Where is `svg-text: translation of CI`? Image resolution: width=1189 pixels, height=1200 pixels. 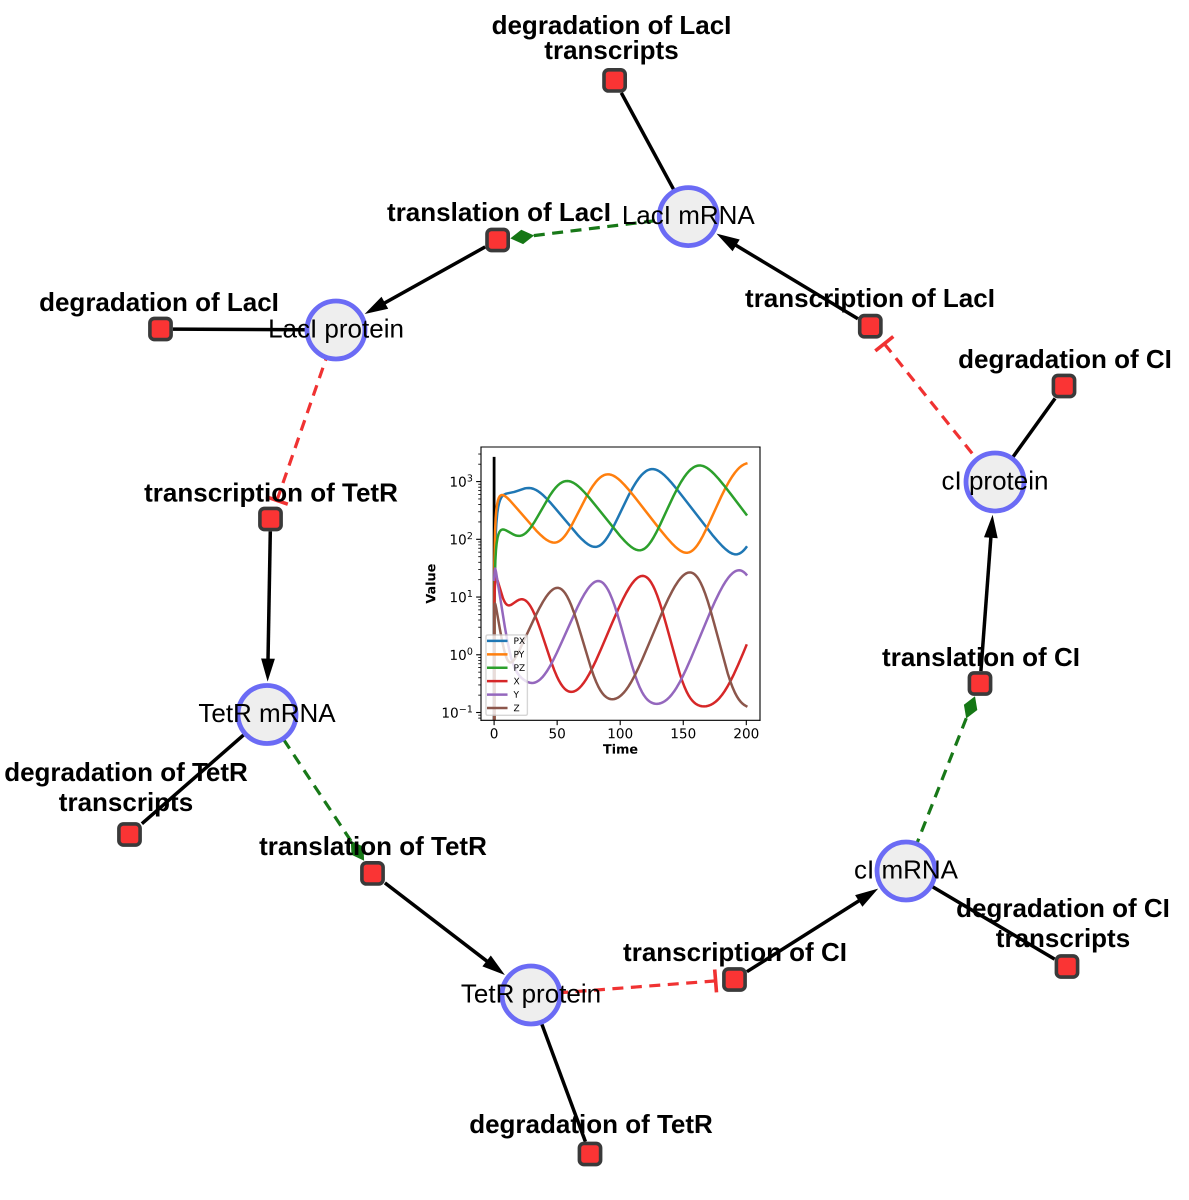 svg-text: translation of CI is located at coordinates (981, 657).